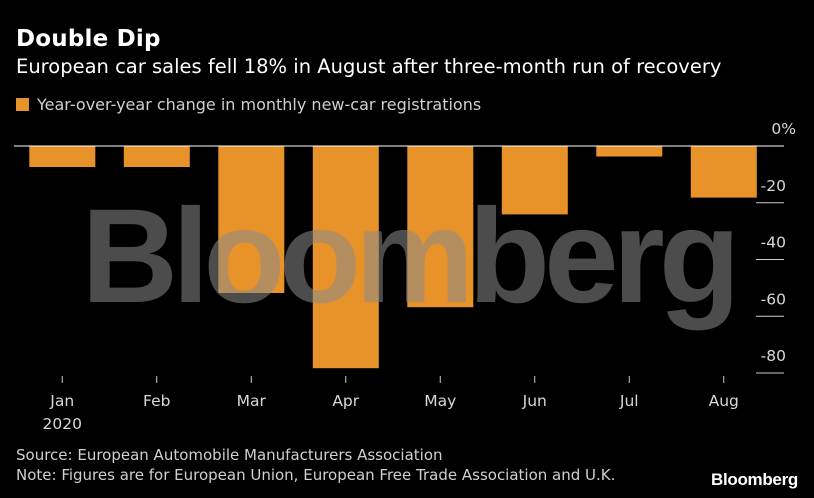 The image size is (814, 498). Describe the element at coordinates (754, 479) in the screenshot. I see `bloomberg-logo: Bloomberg` at that location.